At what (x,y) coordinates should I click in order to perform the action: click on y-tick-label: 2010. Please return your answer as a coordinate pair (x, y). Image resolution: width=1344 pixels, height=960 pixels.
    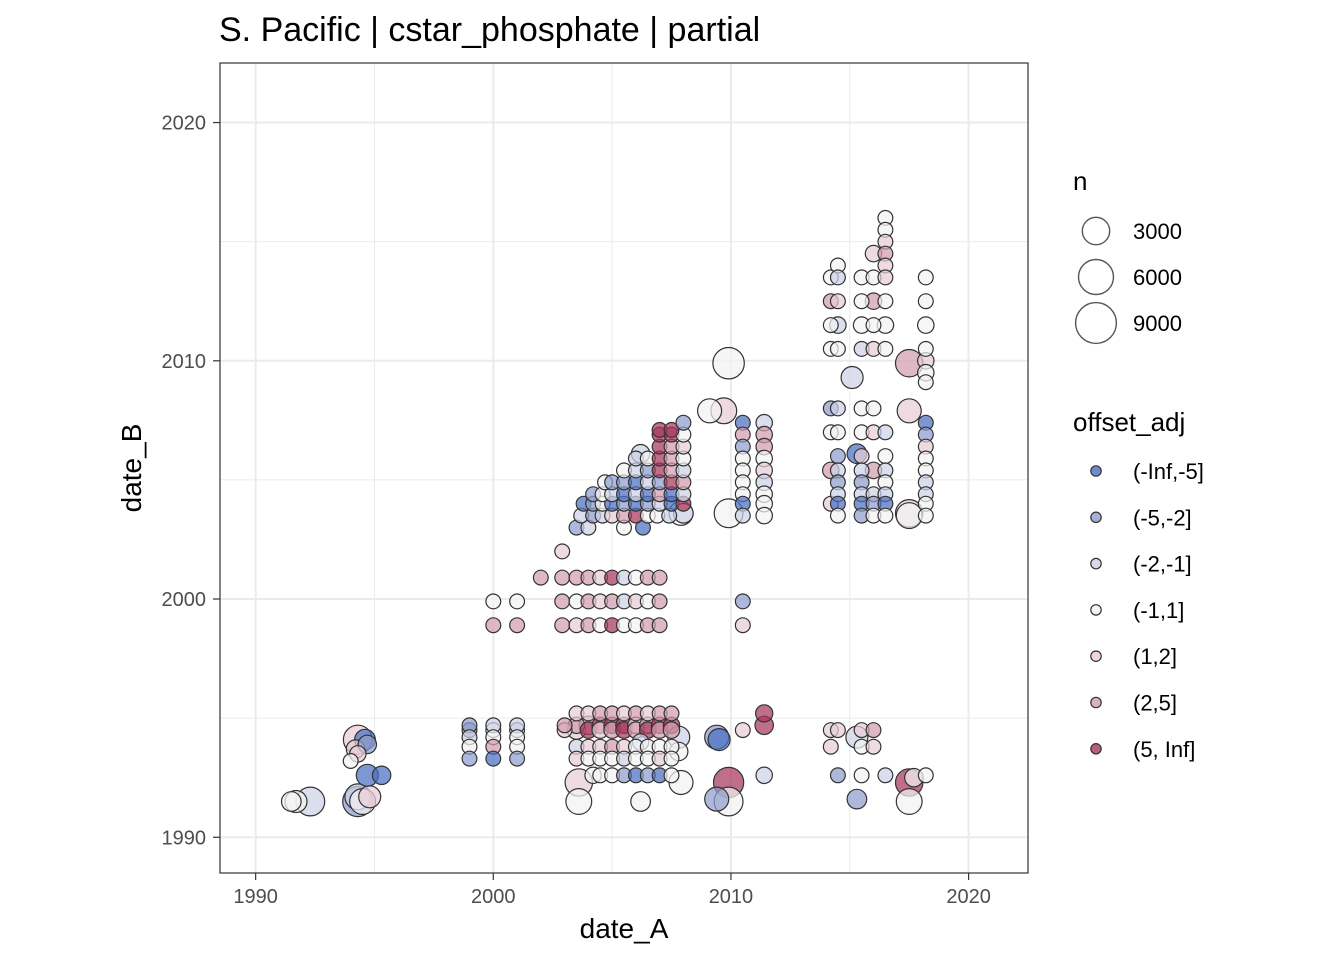
    Looking at the image, I should click on (184, 362).